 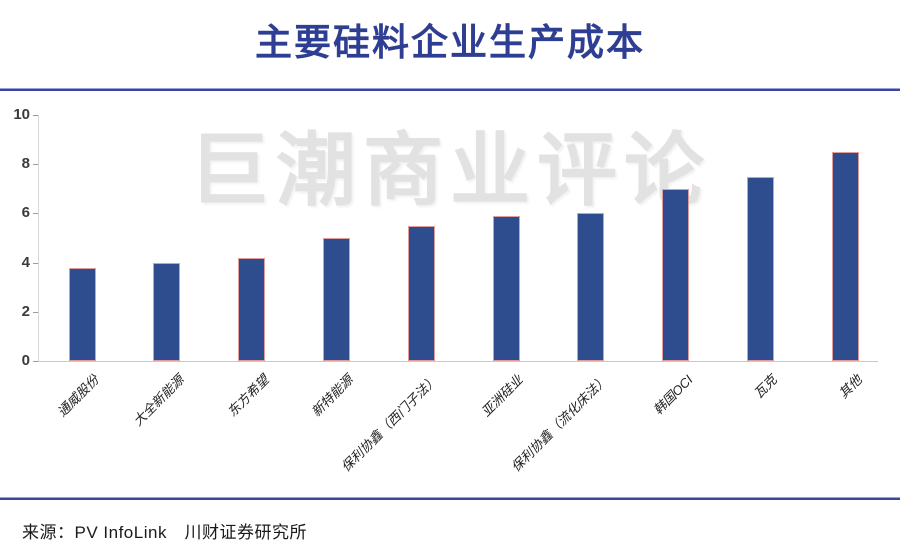 What do you see at coordinates (450, 89) in the screenshot?
I see `title-divider` at bounding box center [450, 89].